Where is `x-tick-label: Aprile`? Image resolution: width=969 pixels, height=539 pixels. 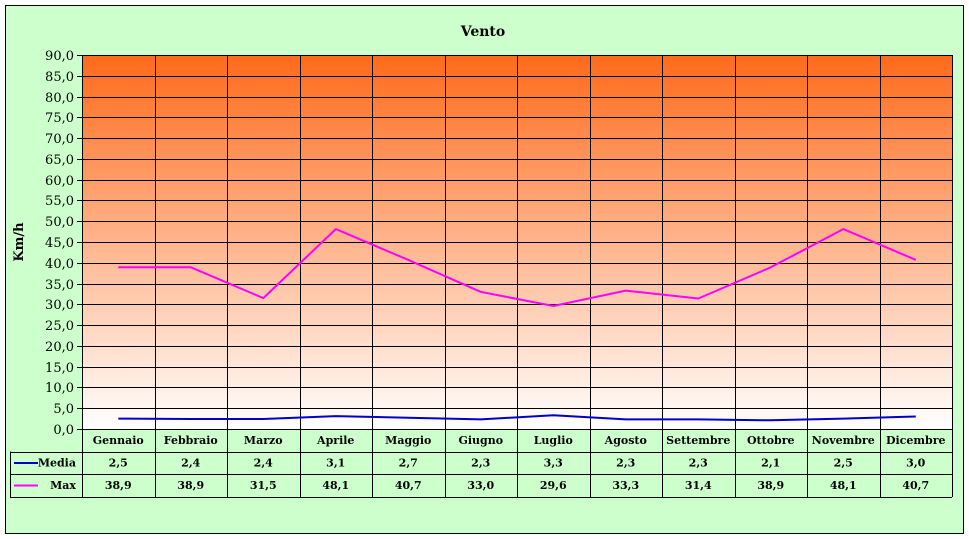
x-tick-label: Aprile is located at coordinates (335, 440).